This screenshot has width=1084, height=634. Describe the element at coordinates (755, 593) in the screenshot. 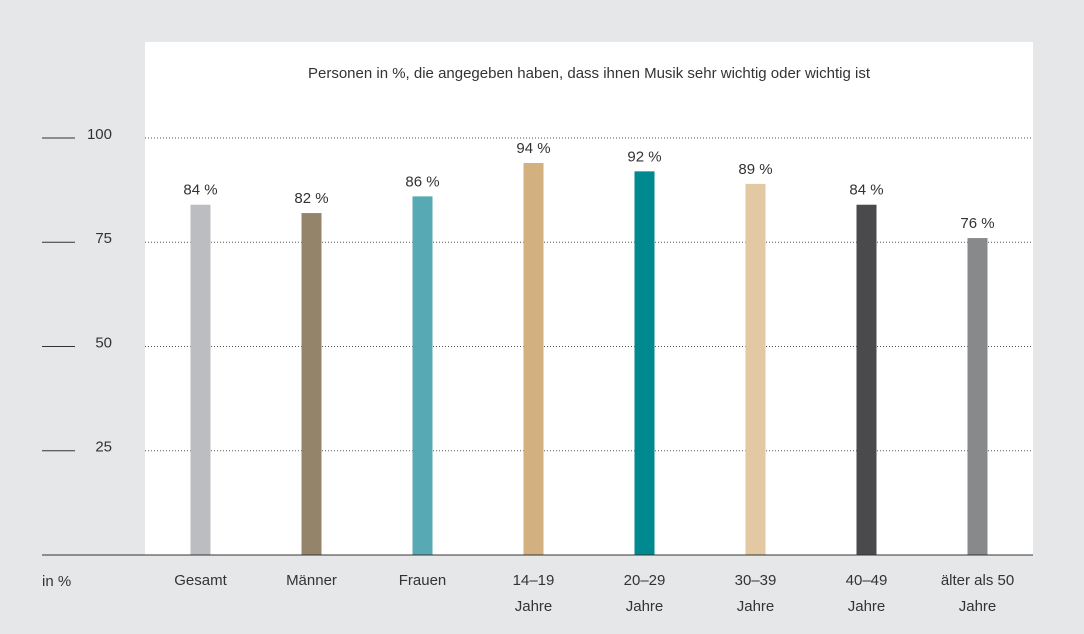

I see `x-tick-label: 30–39 Jahre` at that location.